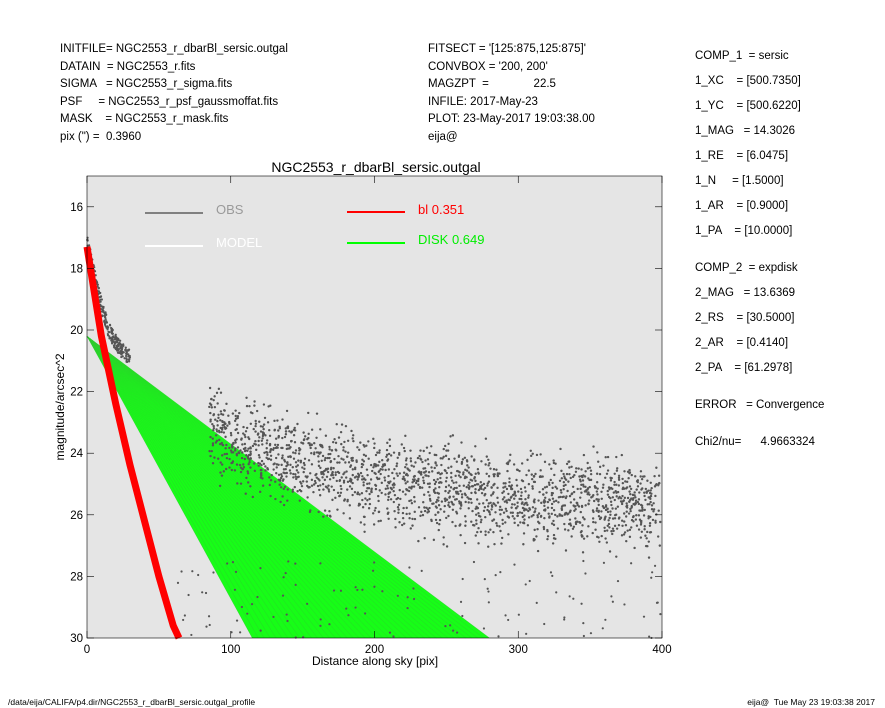 The width and height of the screenshot is (885, 708). Describe the element at coordinates (518, 650) in the screenshot. I see `x-tick-label: 300` at that location.